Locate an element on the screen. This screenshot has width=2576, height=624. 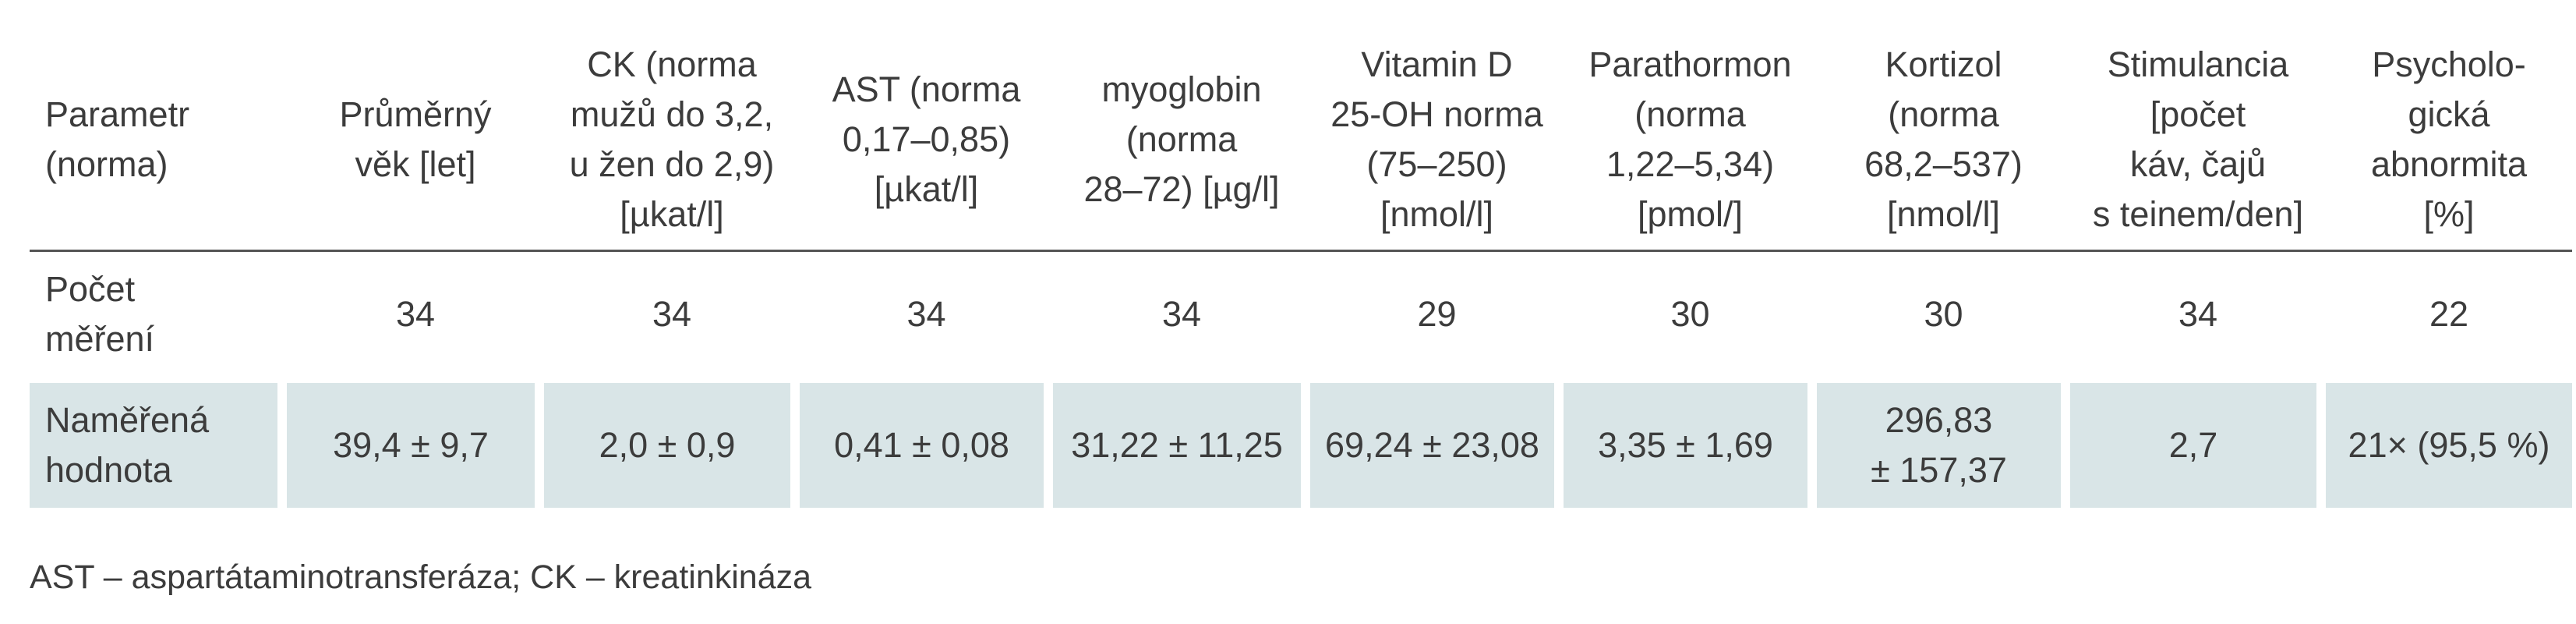
header-line: věk [let] is located at coordinates (415, 164).